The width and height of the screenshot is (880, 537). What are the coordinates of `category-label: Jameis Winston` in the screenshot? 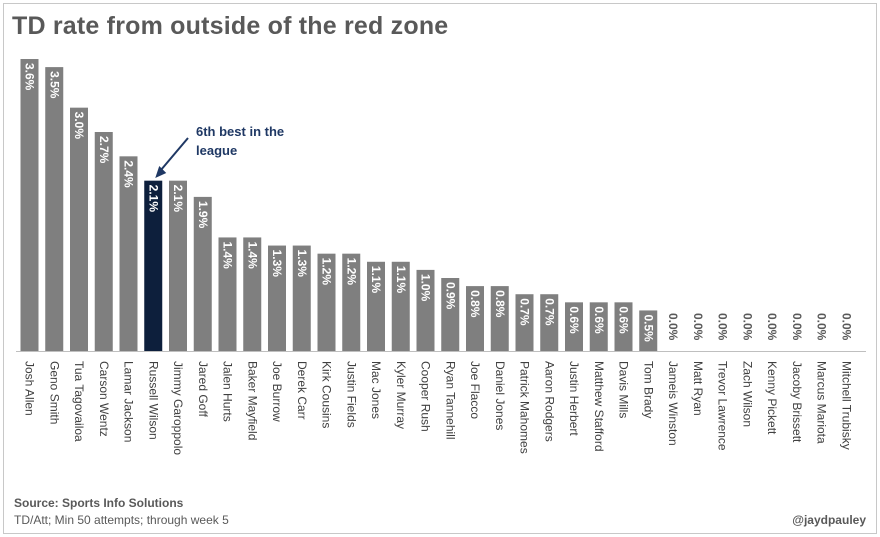 It's located at (673, 403).